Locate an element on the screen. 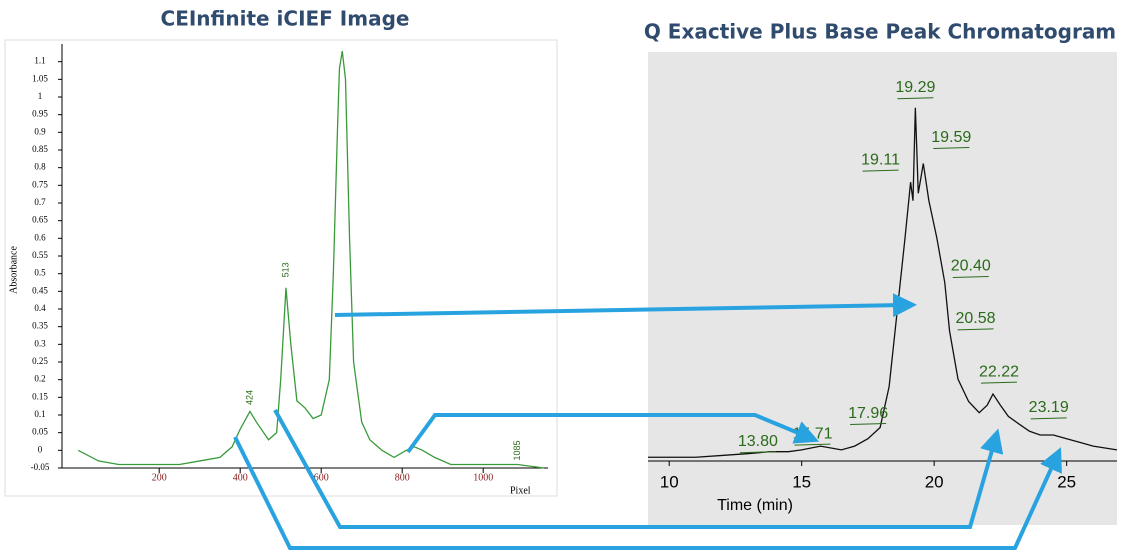 This screenshot has width=1135, height=556. x-tick-label: 10 is located at coordinates (669, 481).